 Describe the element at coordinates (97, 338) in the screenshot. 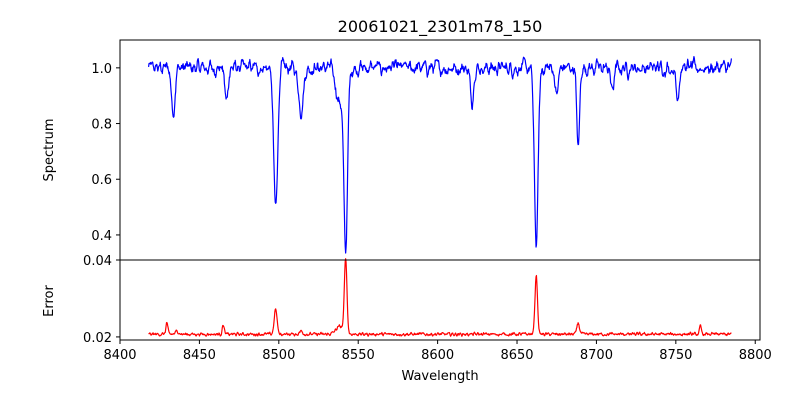

I see `error-y-tick-label: 0.02` at that location.